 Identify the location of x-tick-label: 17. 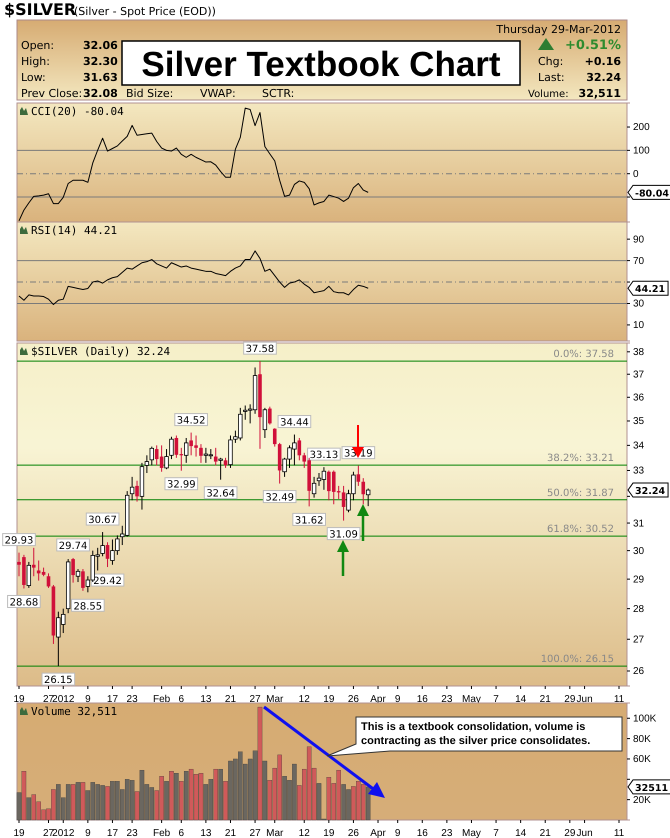
(112, 699).